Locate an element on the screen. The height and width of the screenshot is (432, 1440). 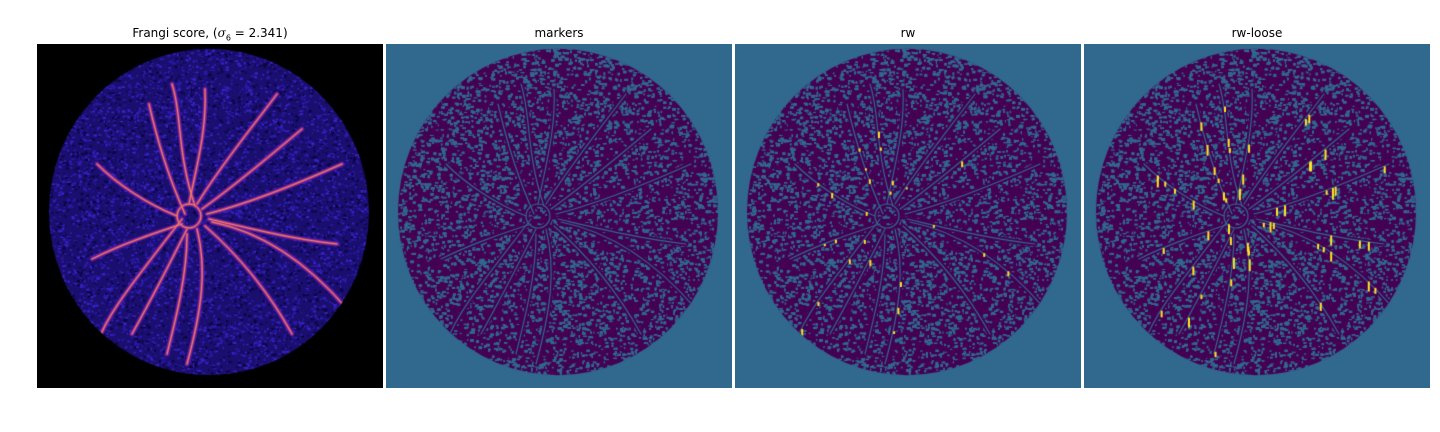
panel-title-markers: markers is located at coordinates (559, 33).